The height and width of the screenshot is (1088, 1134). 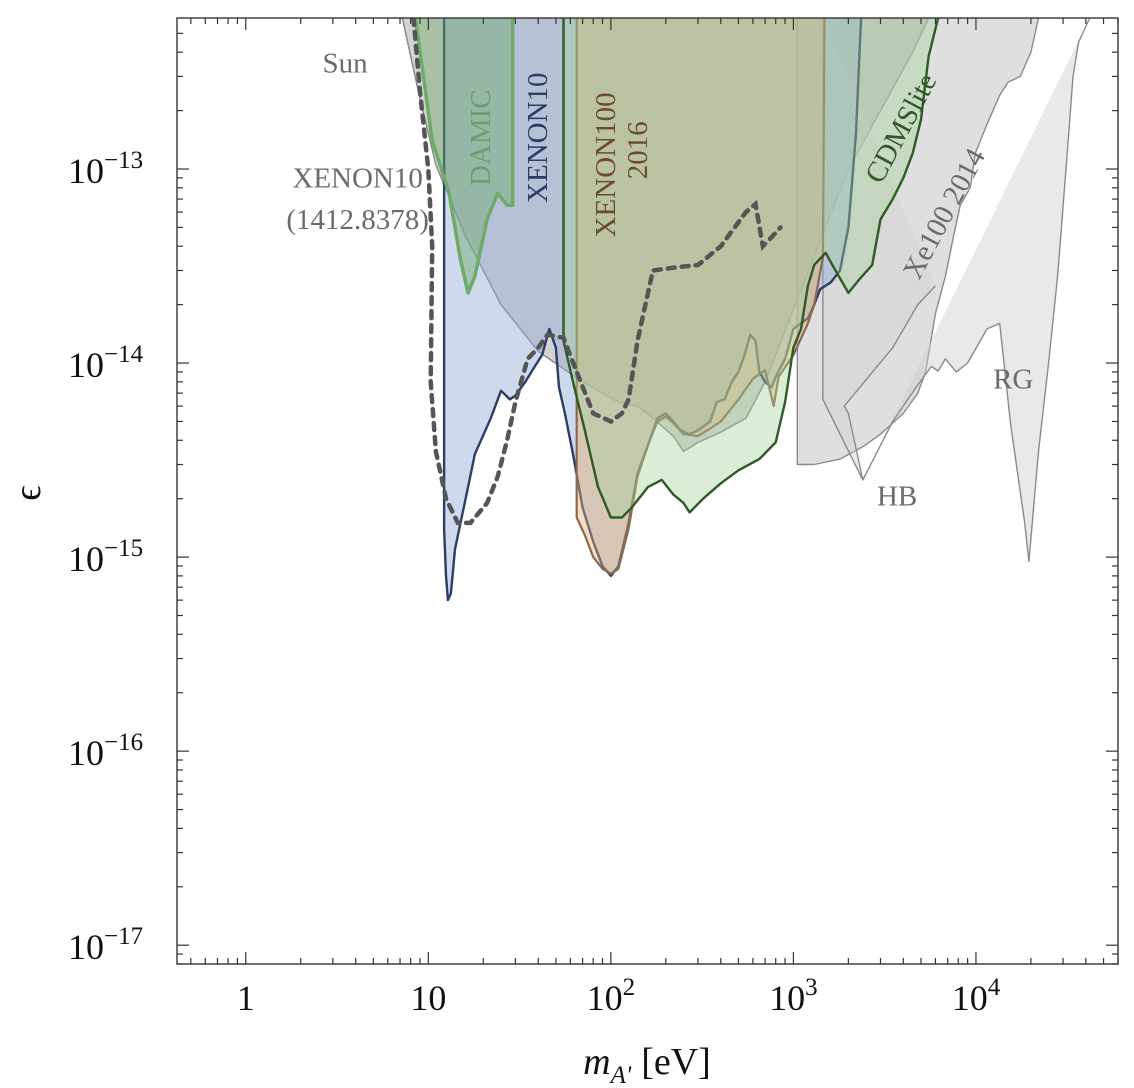 I want to click on region-damic-boundary, so click(x=464, y=156).